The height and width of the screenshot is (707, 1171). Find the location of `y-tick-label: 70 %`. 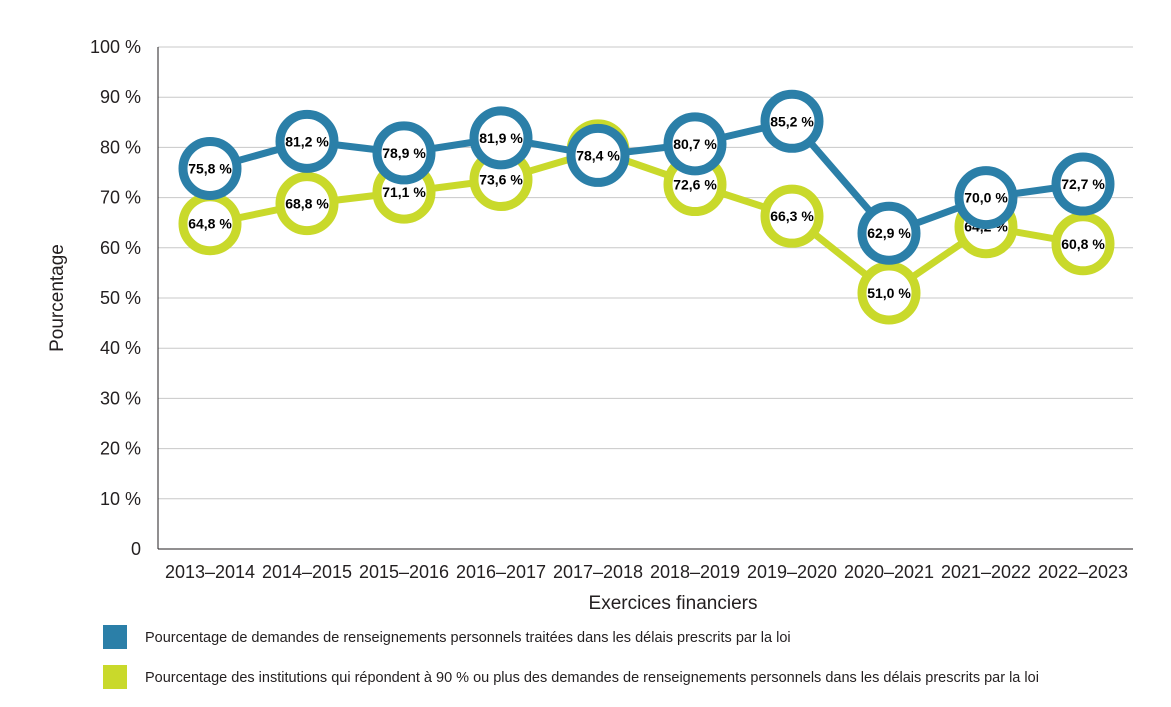

y-tick-label: 70 % is located at coordinates (120, 198).